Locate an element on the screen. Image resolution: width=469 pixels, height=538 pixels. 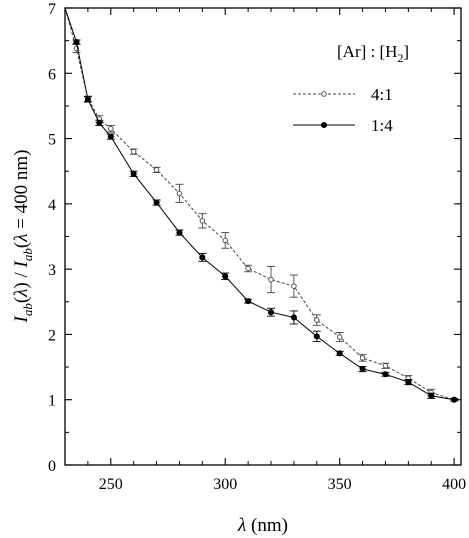
y-tick-label: 2 is located at coordinates (52, 335).